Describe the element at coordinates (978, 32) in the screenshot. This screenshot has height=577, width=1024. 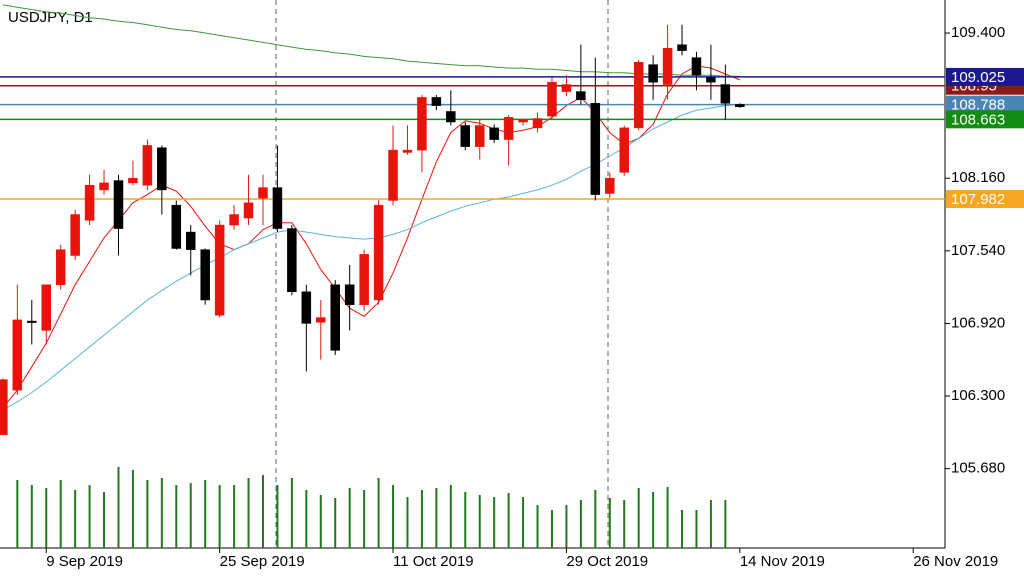
I see `y-tick-label: 109.400` at that location.